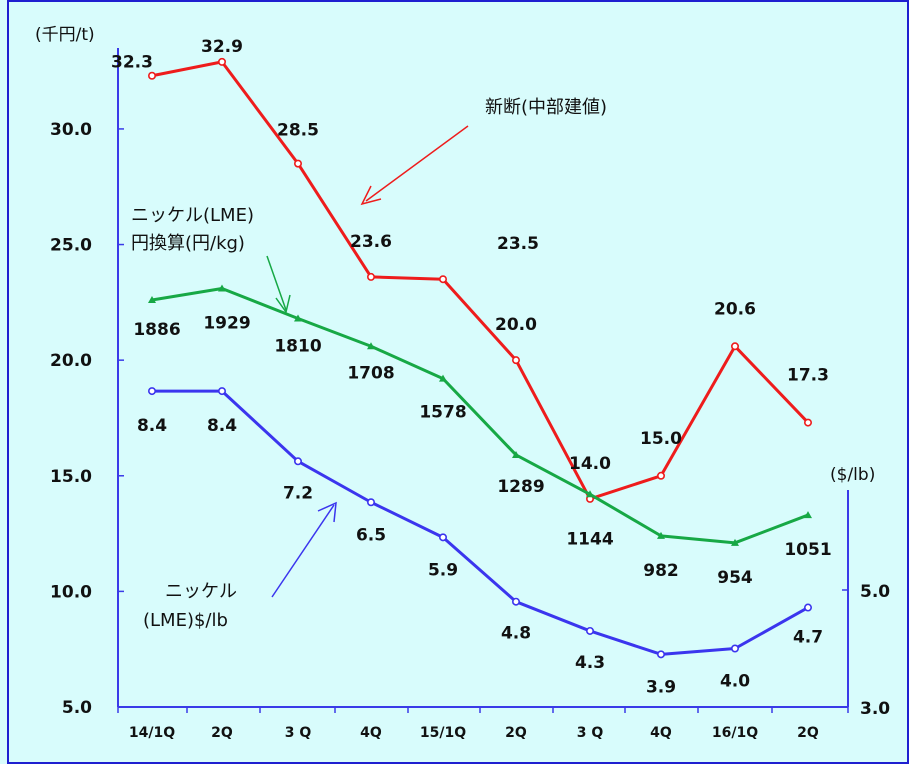  Describe the element at coordinates (303, 551) in the screenshot. I see `nickel-usd-annotation-arrow` at that location.